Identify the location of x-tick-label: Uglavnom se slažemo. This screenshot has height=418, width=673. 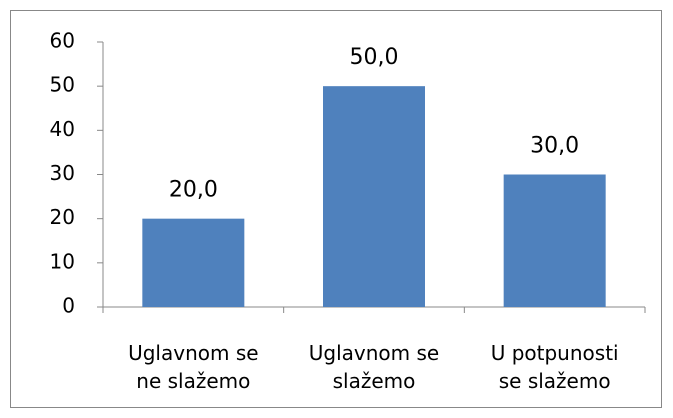
(374, 367).